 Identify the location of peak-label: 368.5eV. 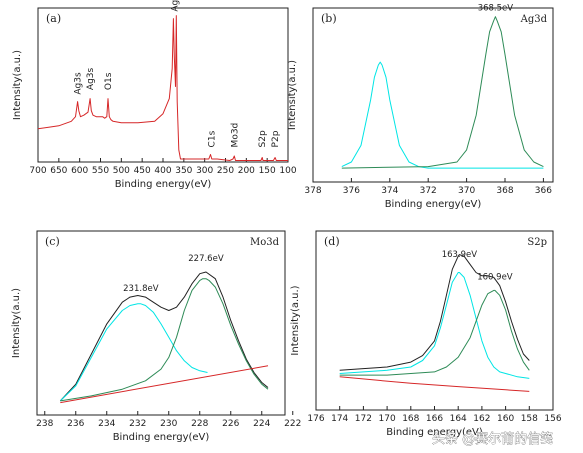
(496, 9).